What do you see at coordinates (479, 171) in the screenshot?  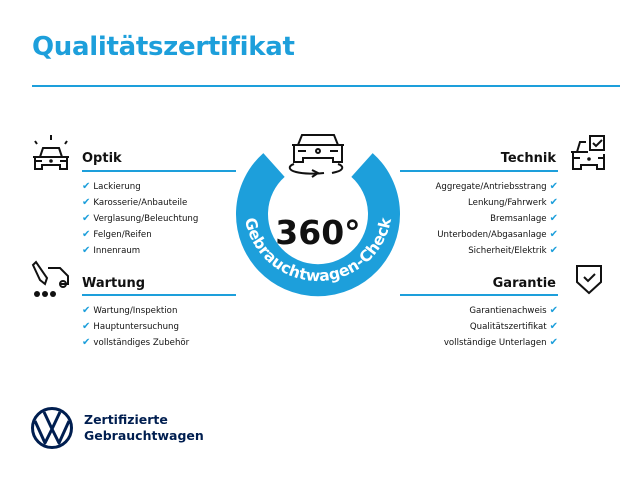 I see `technik-divider` at bounding box center [479, 171].